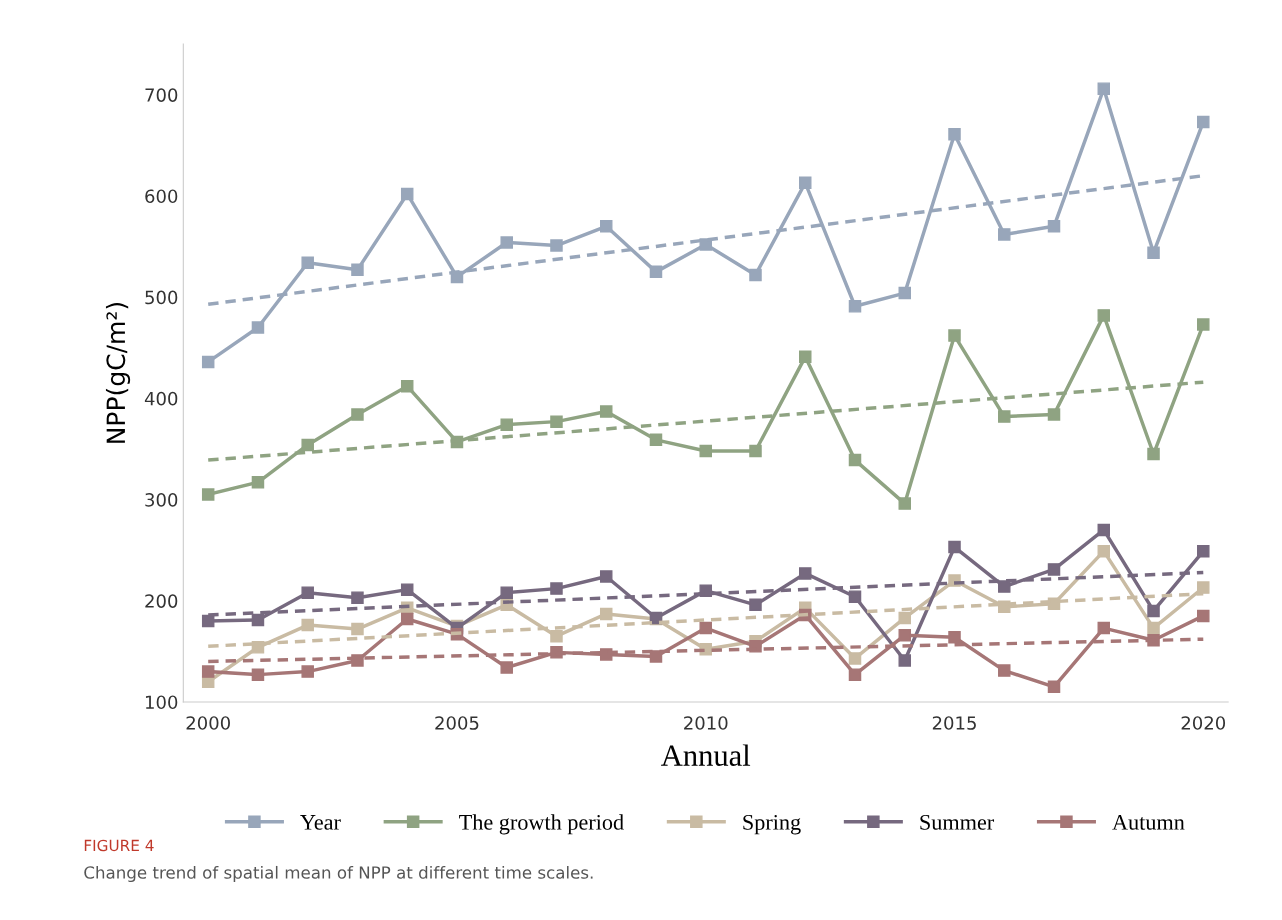 The width and height of the screenshot is (1282, 920). What do you see at coordinates (161, 196) in the screenshot?
I see `y-tick-label: 600` at bounding box center [161, 196].